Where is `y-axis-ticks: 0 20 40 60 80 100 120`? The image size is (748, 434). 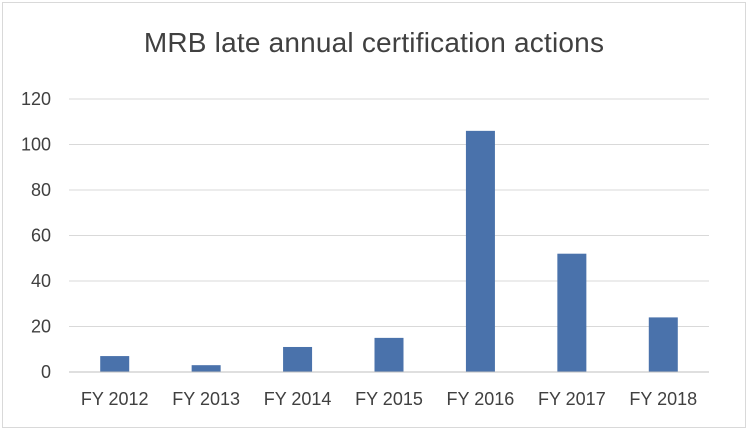
y-axis-ticks: 0 20 40 60 80 100 120 is located at coordinates (36, 235).